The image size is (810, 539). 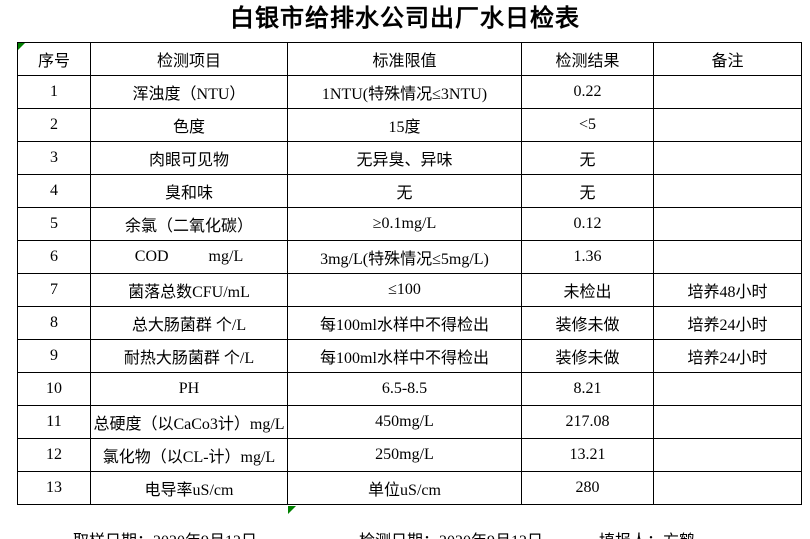 I want to click on column-header: 检测结果, so click(x=587, y=59).